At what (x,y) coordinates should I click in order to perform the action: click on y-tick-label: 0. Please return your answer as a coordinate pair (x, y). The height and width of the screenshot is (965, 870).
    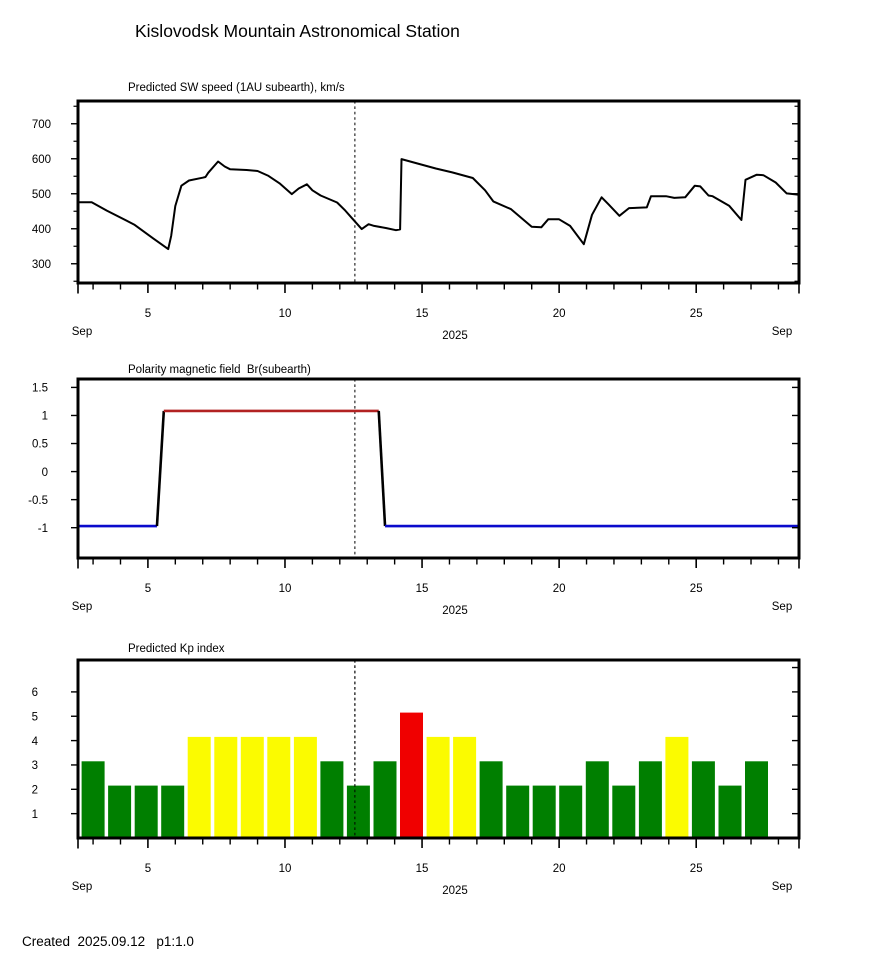
    Looking at the image, I should click on (45, 473).